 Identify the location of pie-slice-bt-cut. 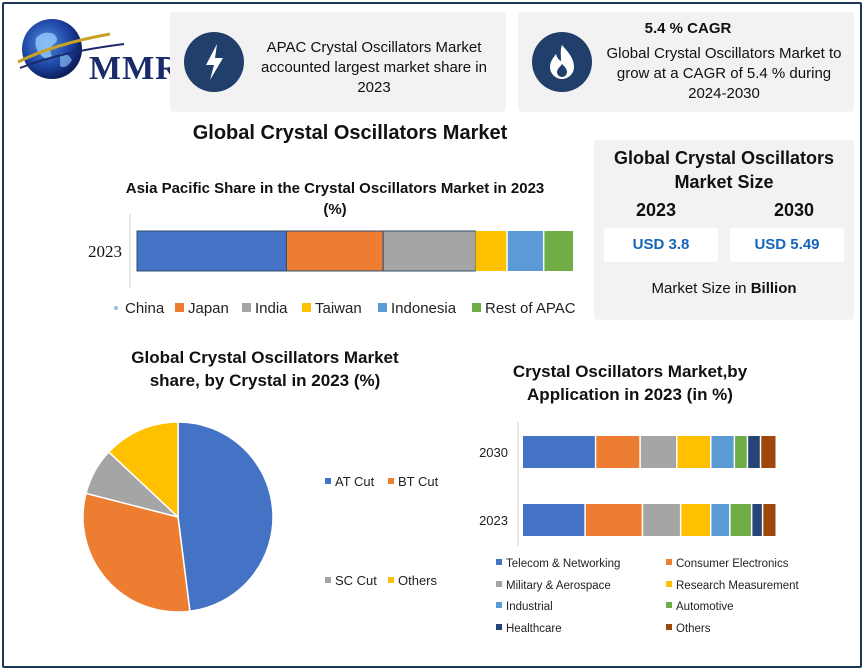
(136, 552).